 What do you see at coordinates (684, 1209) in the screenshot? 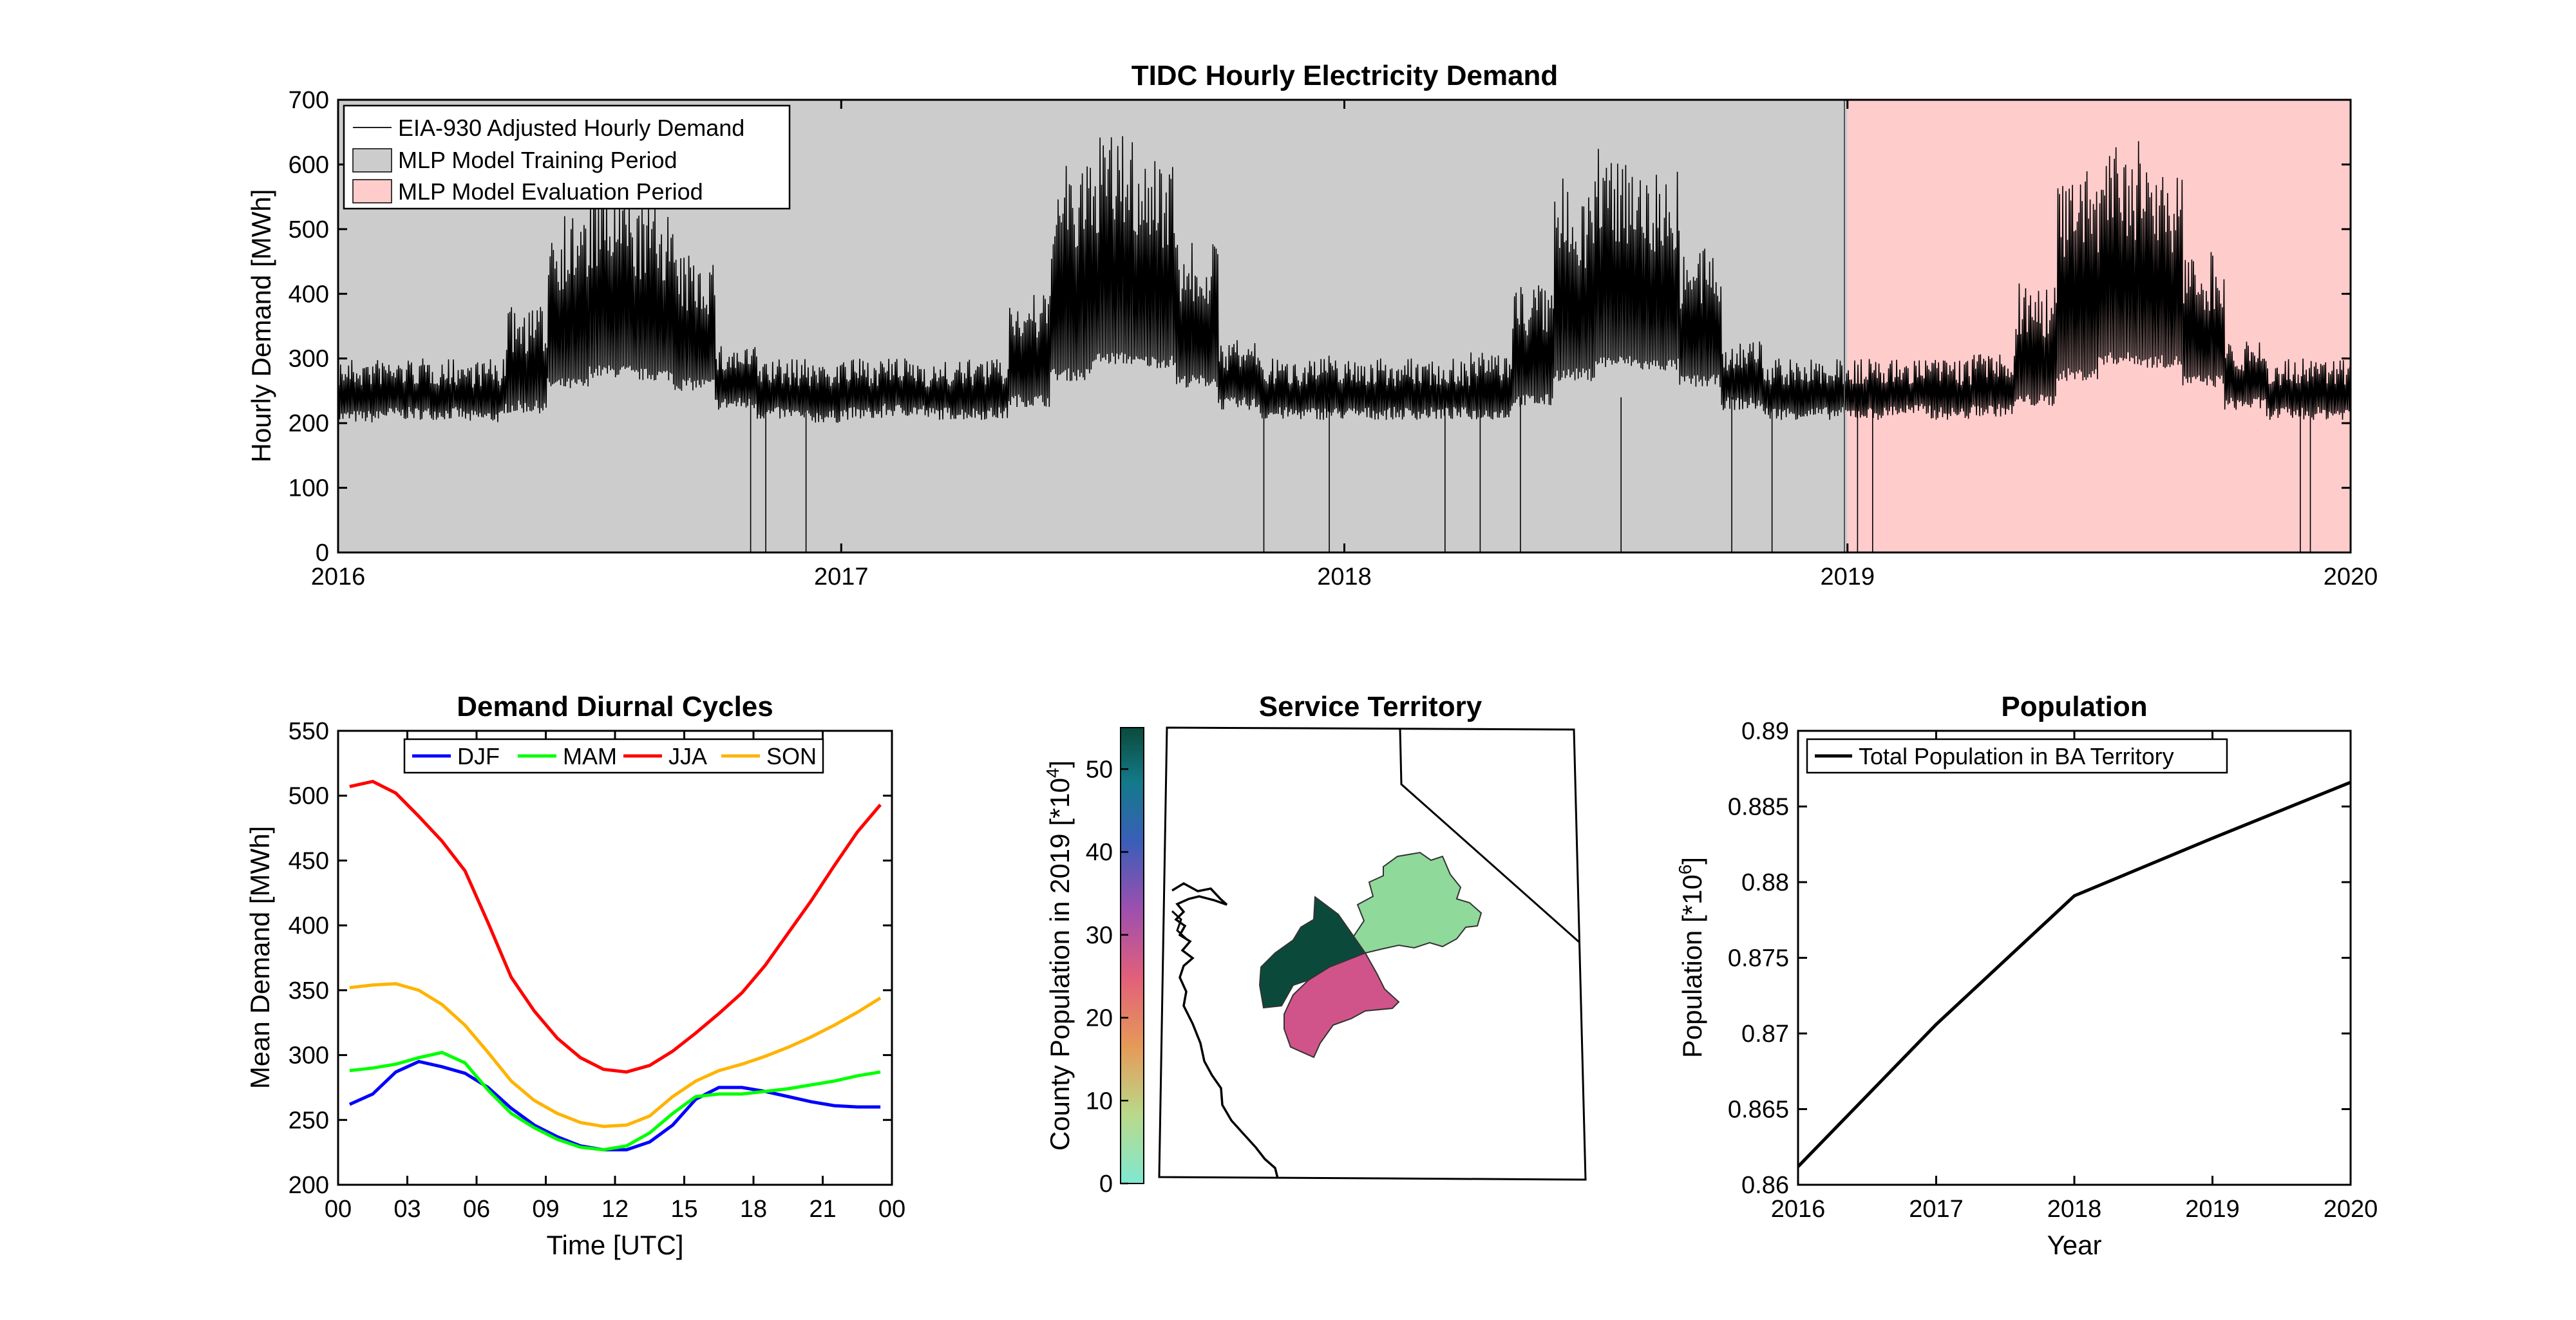
I see `diurnal-x-tick-label: 15` at bounding box center [684, 1209].